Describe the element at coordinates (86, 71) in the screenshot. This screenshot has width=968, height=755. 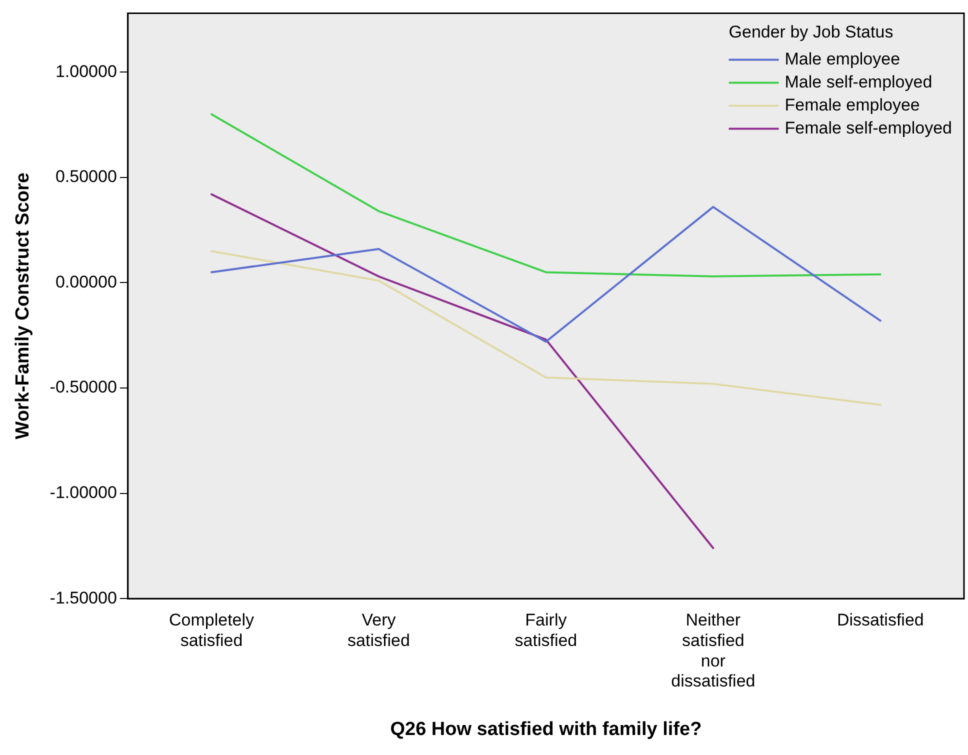
I see `y-tick-label: 1.00000` at that location.